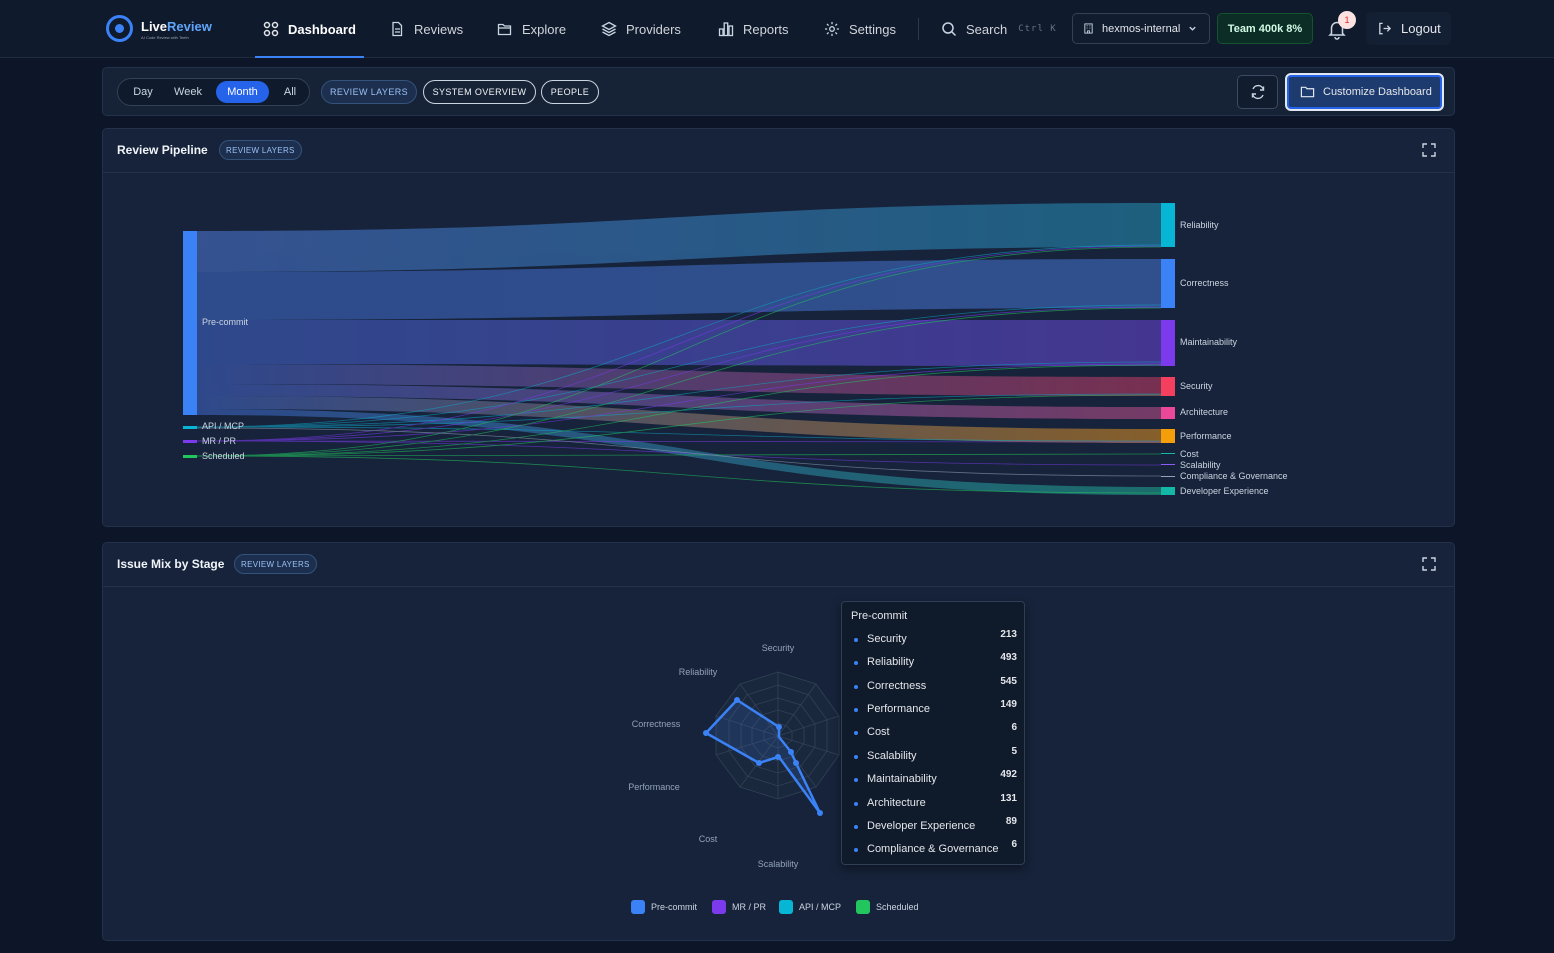 The height and width of the screenshot is (953, 1554). I want to click on nav-settings-label: Settings, so click(872, 29).